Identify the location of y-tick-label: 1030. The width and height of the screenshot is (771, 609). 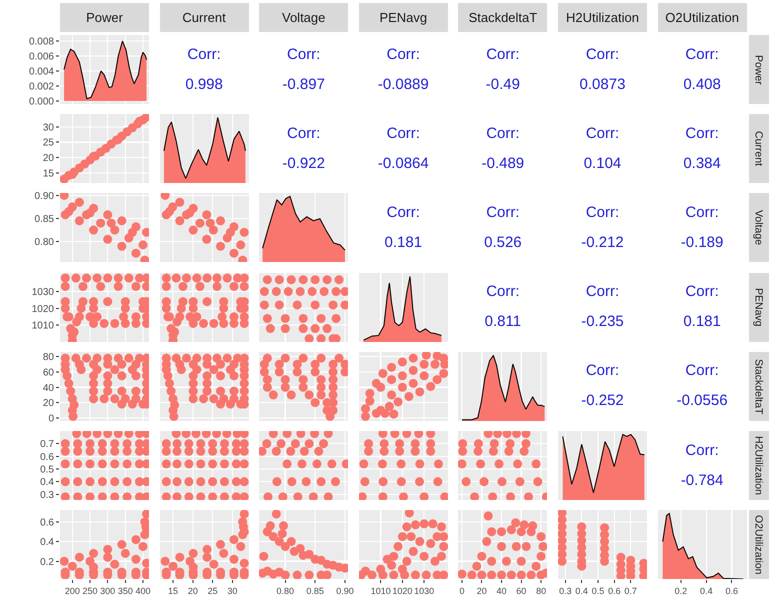
(43, 292).